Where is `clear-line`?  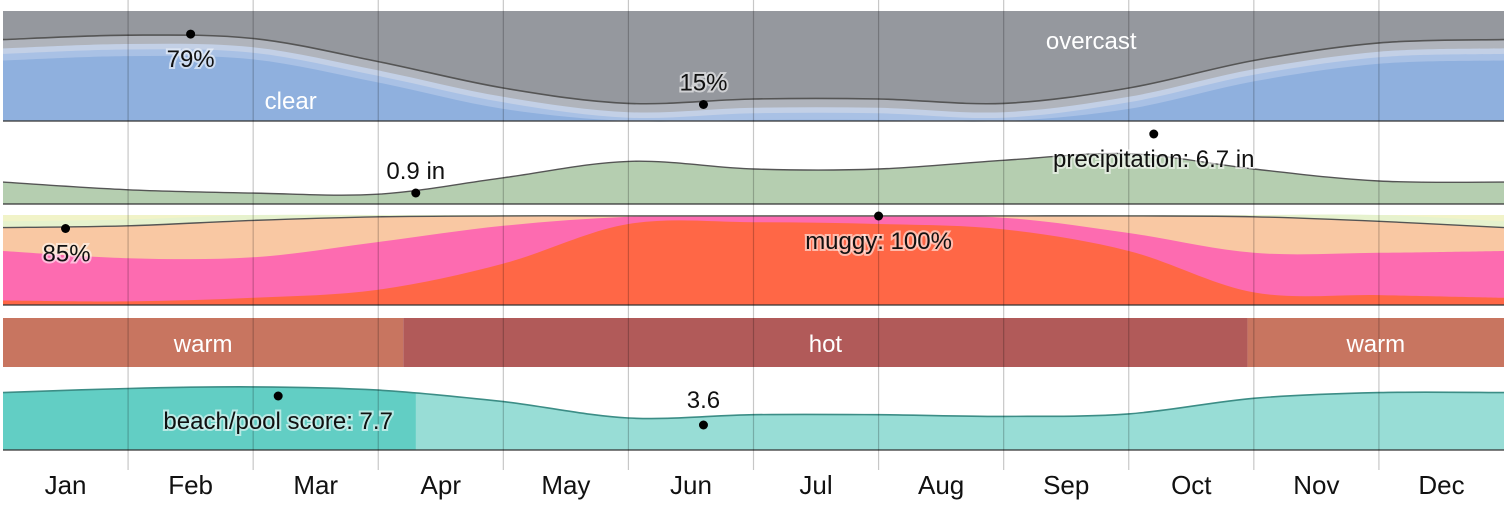 clear-line is located at coordinates (753, 69).